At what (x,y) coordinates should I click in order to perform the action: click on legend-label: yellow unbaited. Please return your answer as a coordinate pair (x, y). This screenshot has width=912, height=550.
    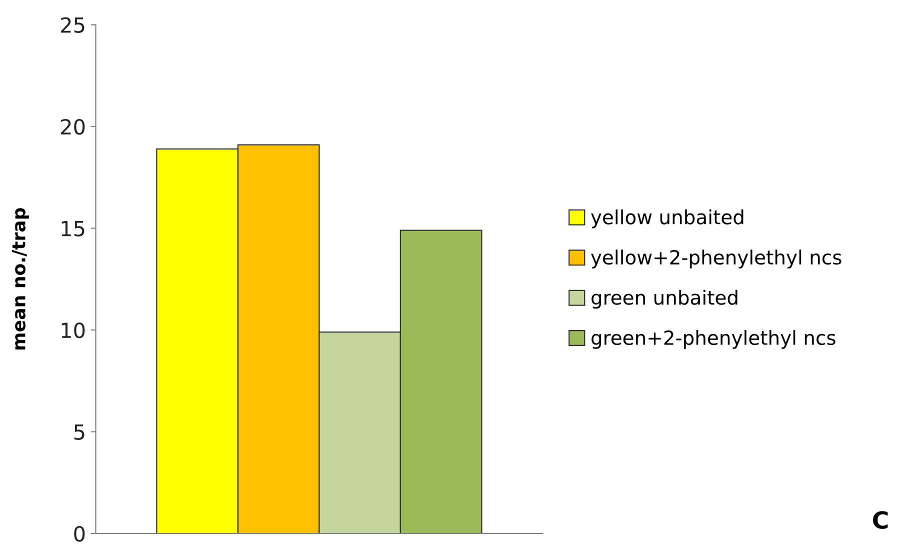
    Looking at the image, I should click on (667, 218).